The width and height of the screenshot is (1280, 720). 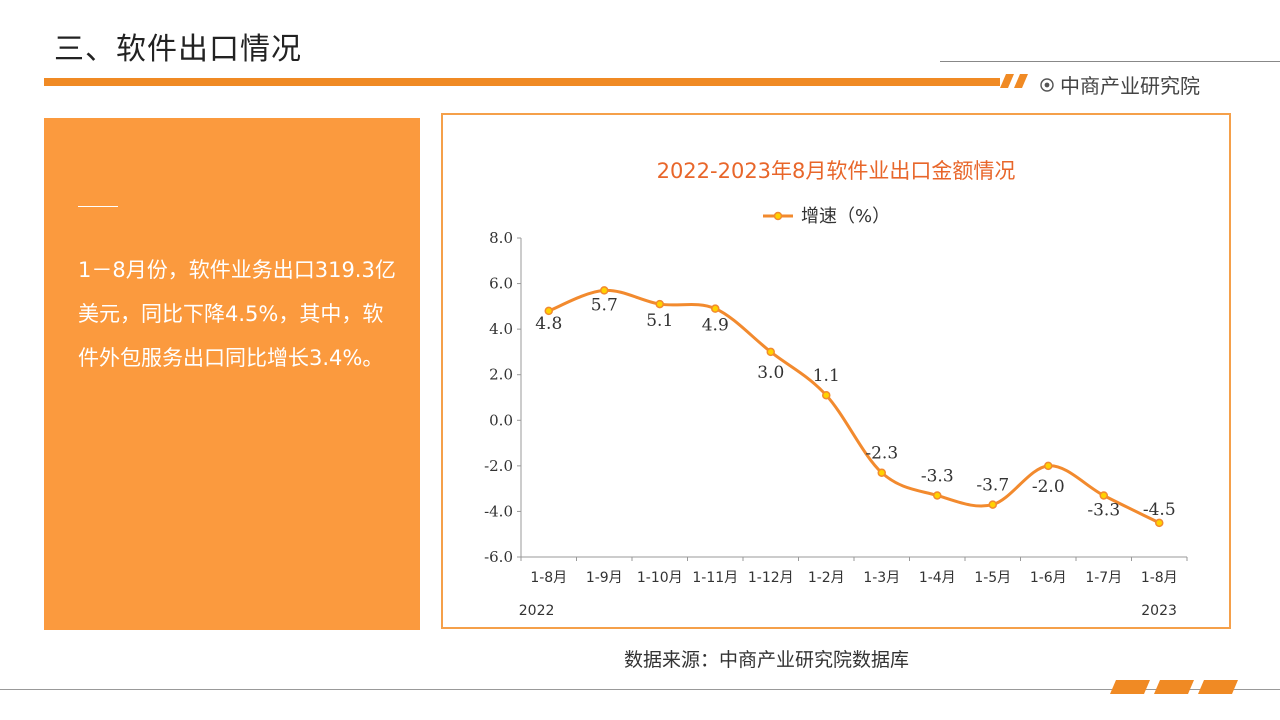 I want to click on legend-marker, so click(x=778, y=216).